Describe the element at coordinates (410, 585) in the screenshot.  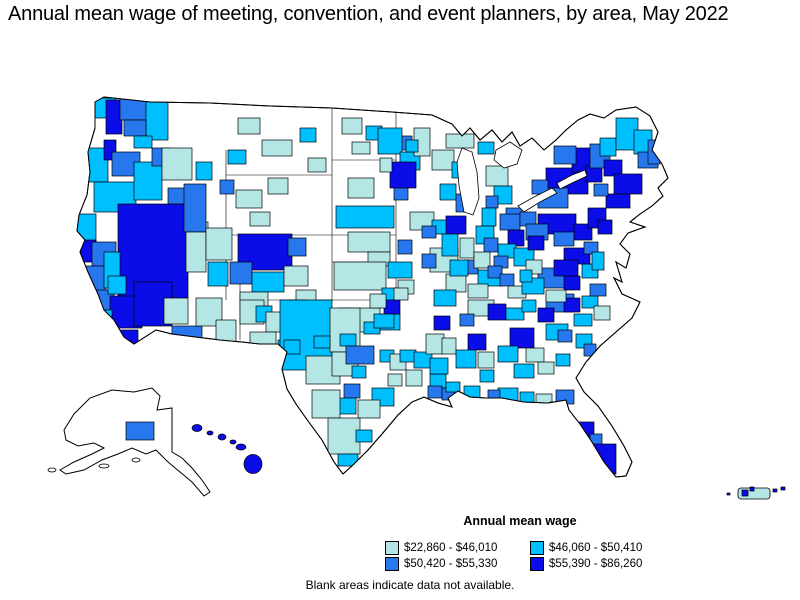
I see `map-footnote: Blank areas indicate data not available.` at that location.